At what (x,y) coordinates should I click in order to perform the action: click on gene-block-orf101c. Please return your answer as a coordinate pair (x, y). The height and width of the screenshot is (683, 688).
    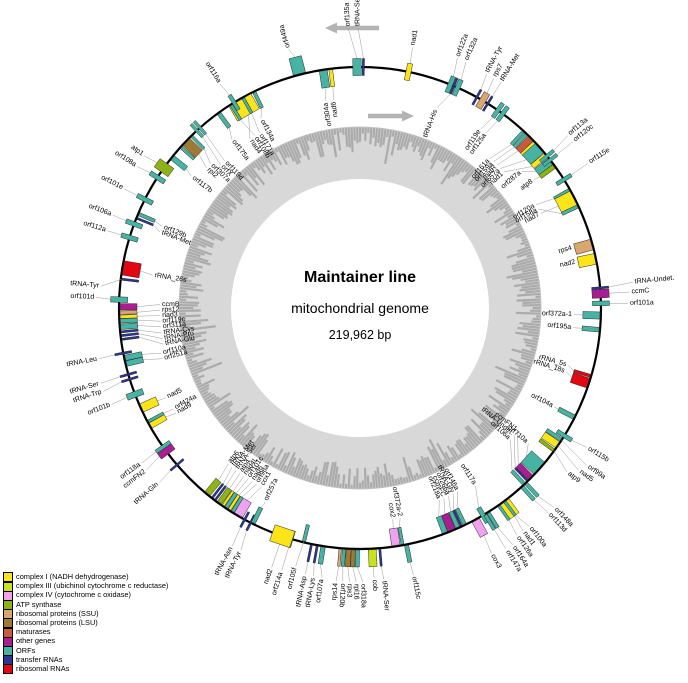
    Looking at the image, I should click on (231, 500).